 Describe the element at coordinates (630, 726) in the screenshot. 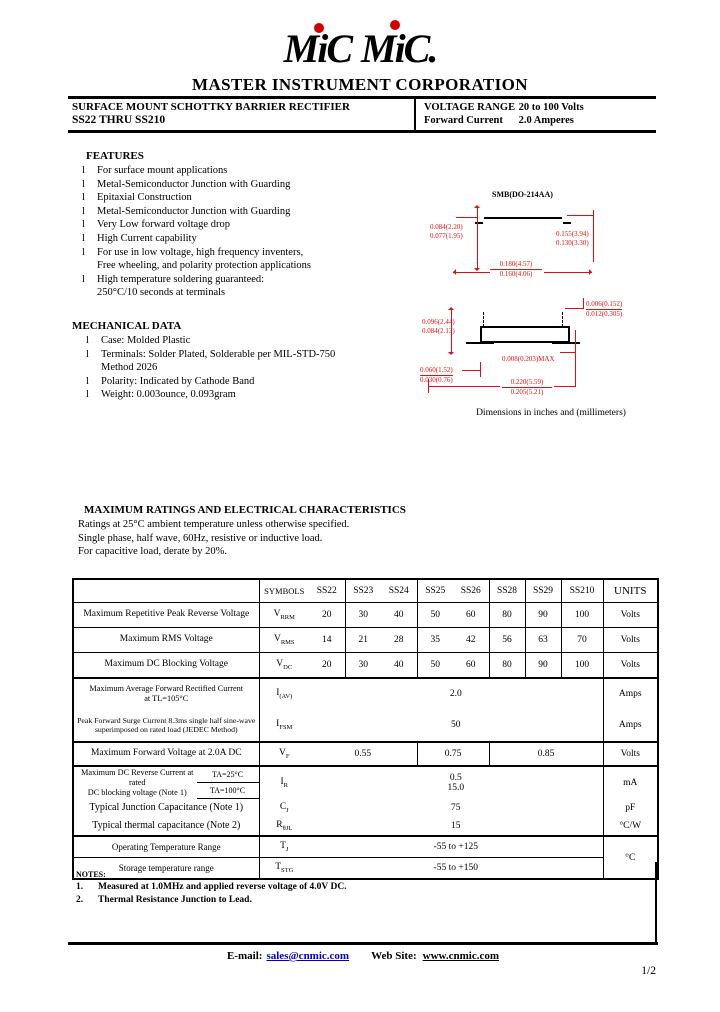

I see `row-unit: Amps` at that location.